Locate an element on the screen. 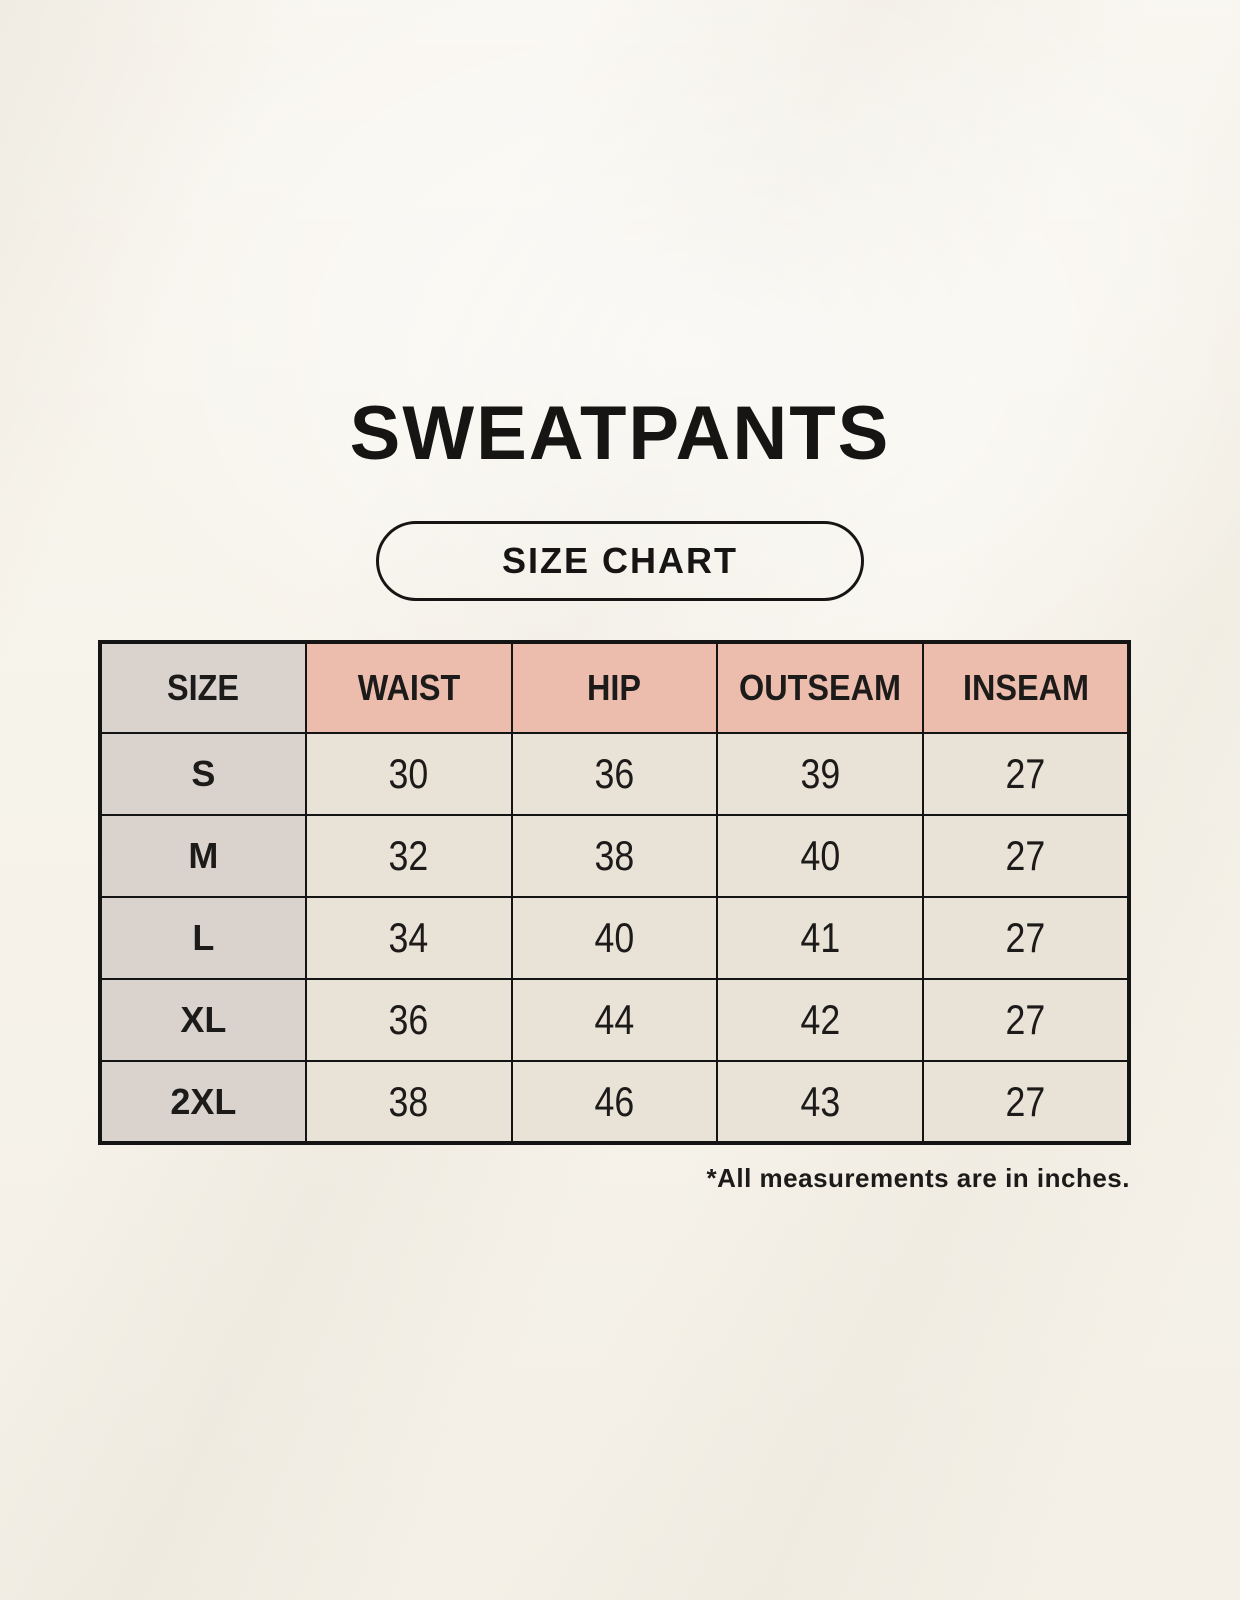  measurement-value: 46 is located at coordinates (614, 1101).